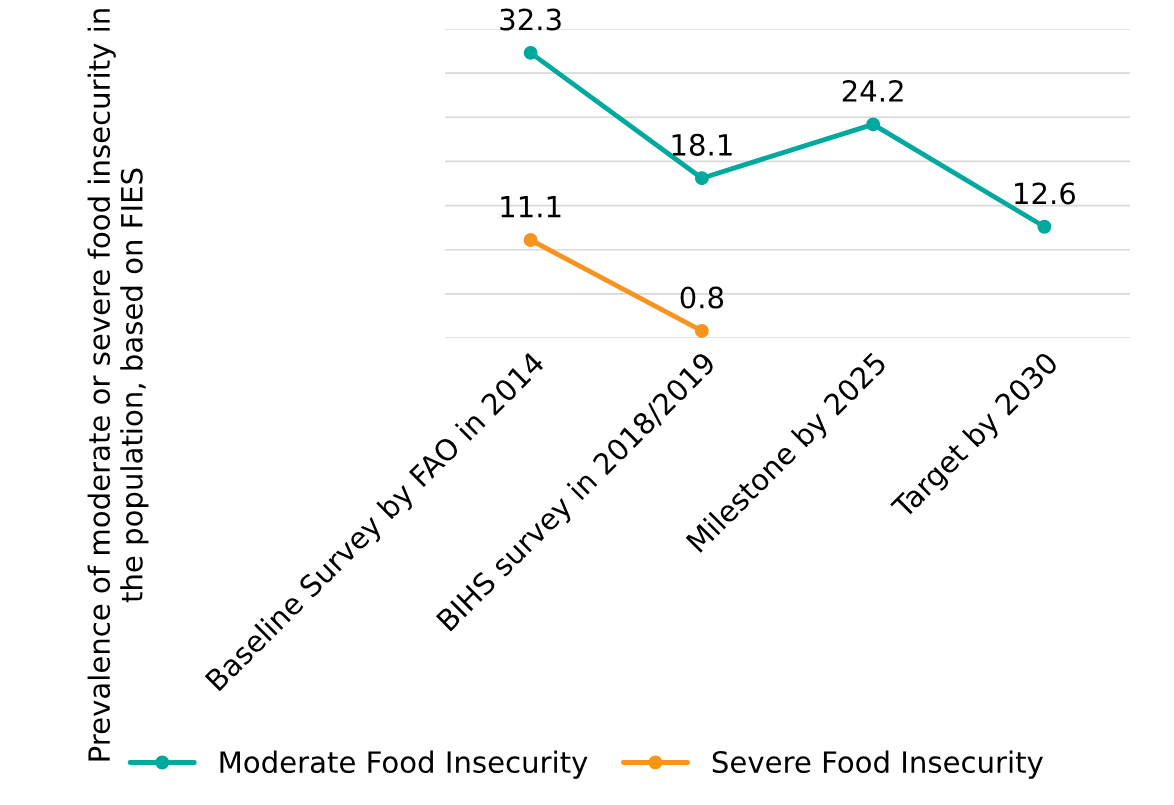  I want to click on y-axis-title: Prevalence of moderate or severe food insecurity in the population, based on FIES, so click(118, 385).